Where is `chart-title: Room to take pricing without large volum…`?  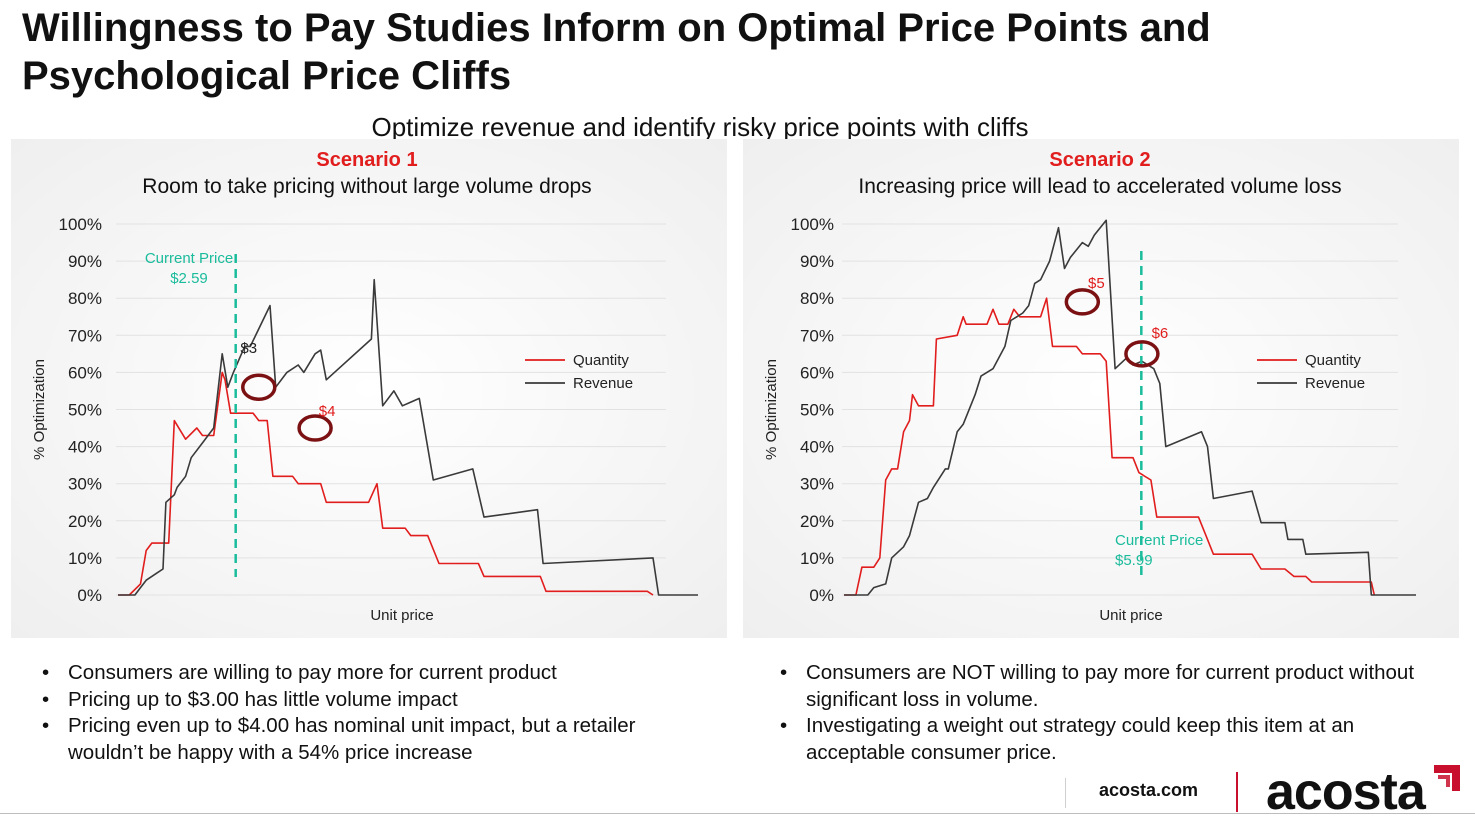
chart-title: Room to take pricing without large volum… is located at coordinates (366, 186).